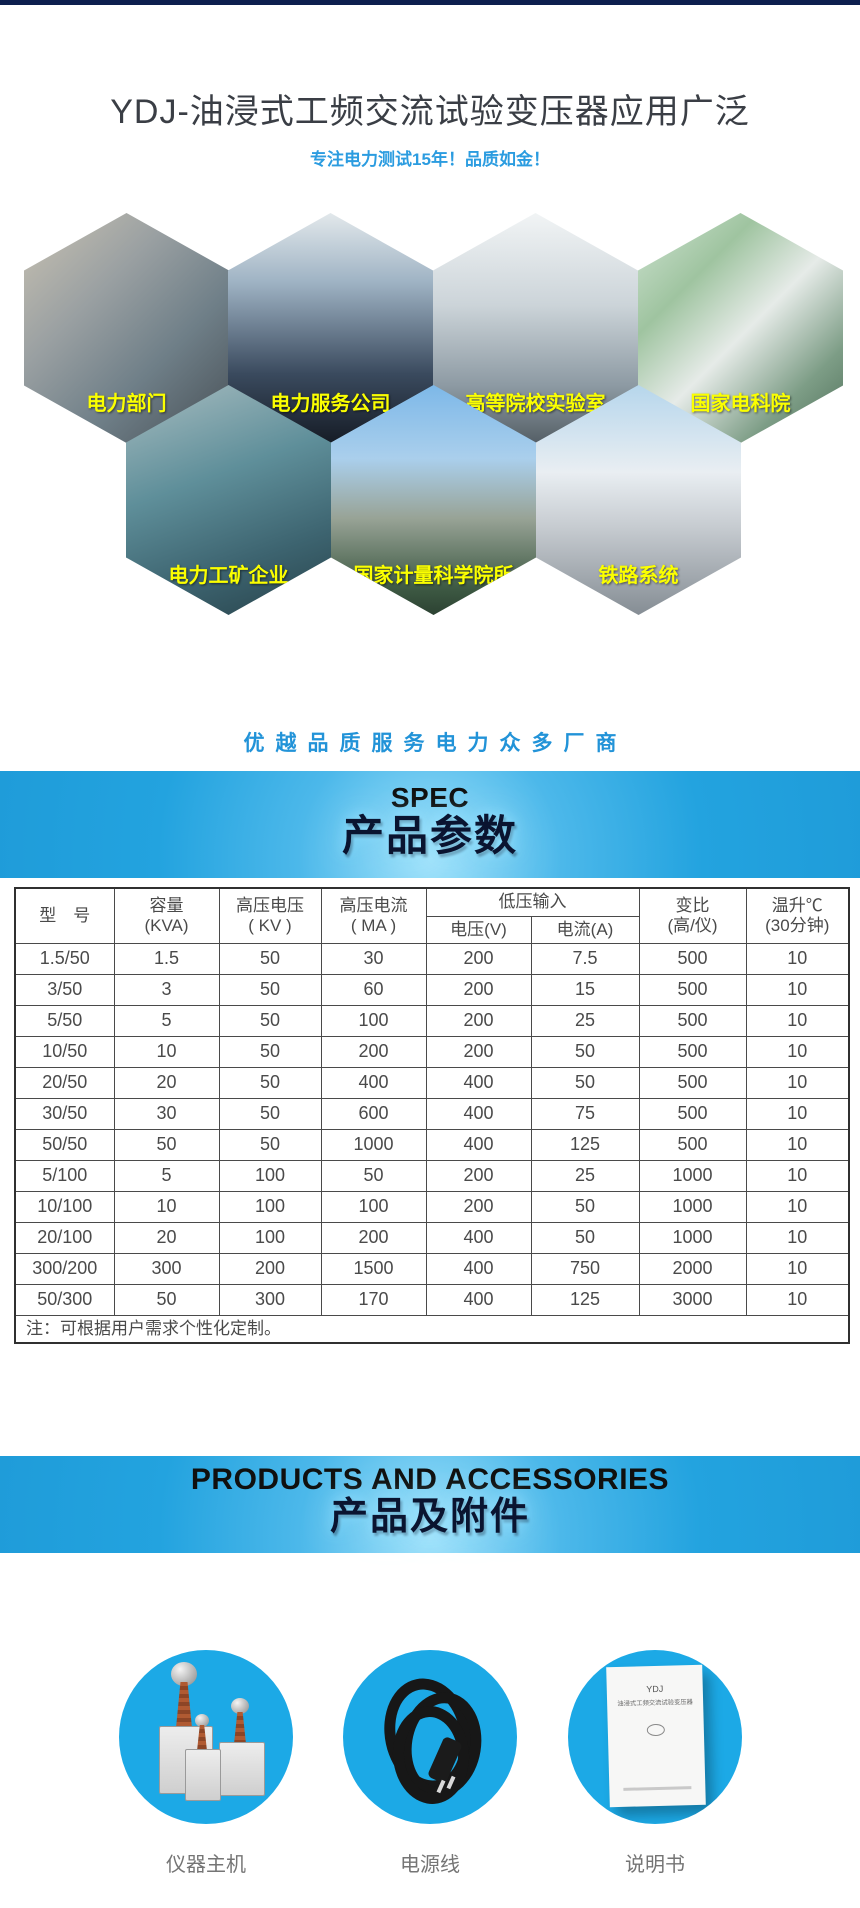 The height and width of the screenshot is (1908, 860). Describe the element at coordinates (330, 404) in the screenshot. I see `hex-label: 电力服务公司` at that location.